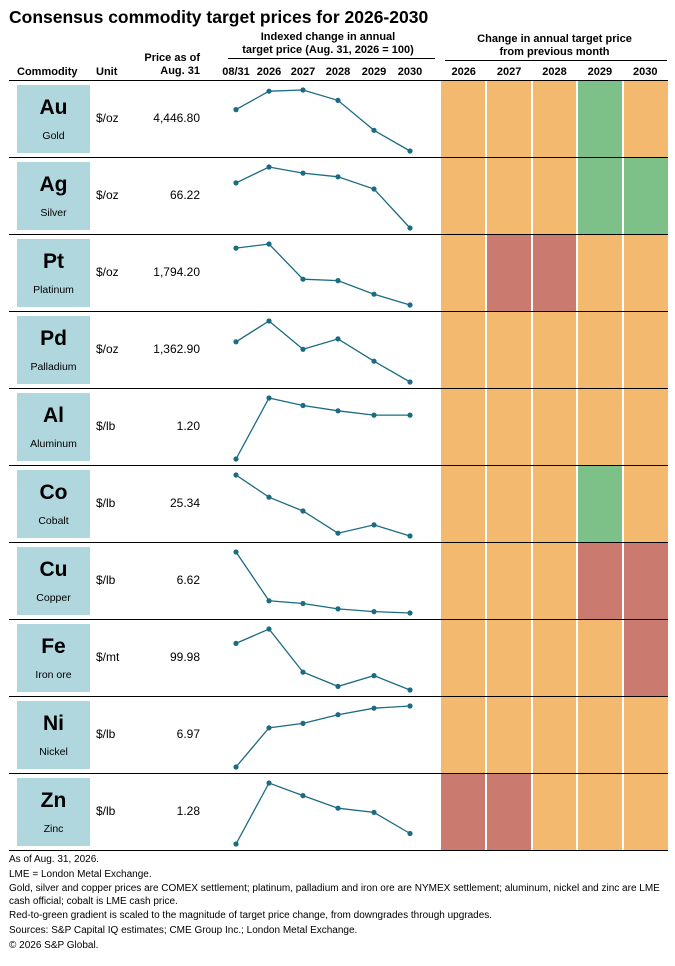  What do you see at coordinates (328, 37) in the screenshot?
I see `header-indexed-line1: Indexed change in annual` at bounding box center [328, 37].